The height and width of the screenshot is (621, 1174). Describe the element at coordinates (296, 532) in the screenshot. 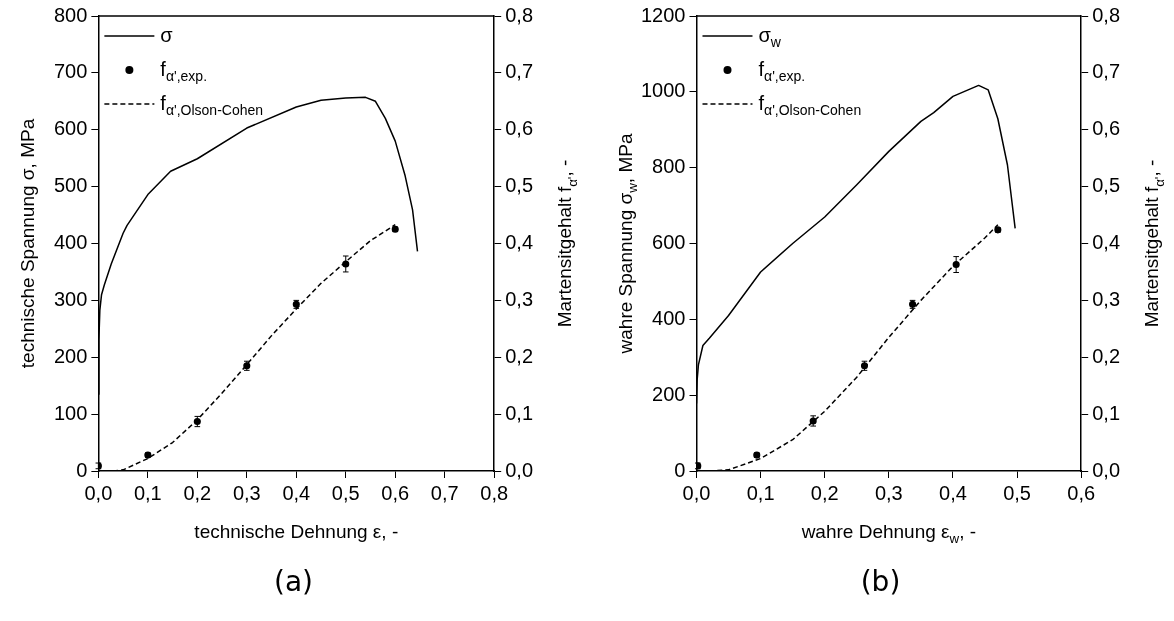

I see `x-axis-title: technische Dehnung ε, -` at that location.